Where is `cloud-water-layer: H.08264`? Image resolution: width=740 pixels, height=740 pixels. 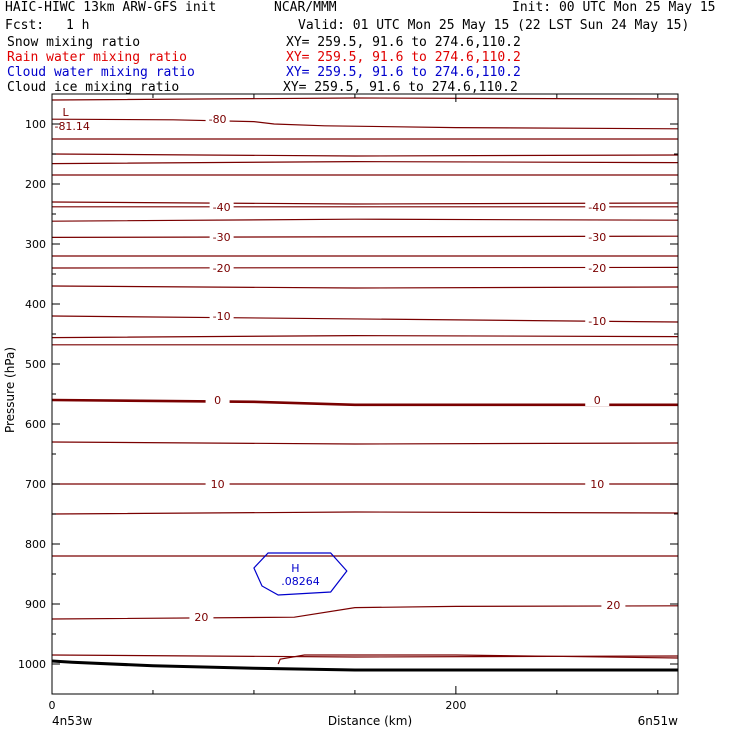
cloud-water-layer: H.08264 is located at coordinates (300, 574).